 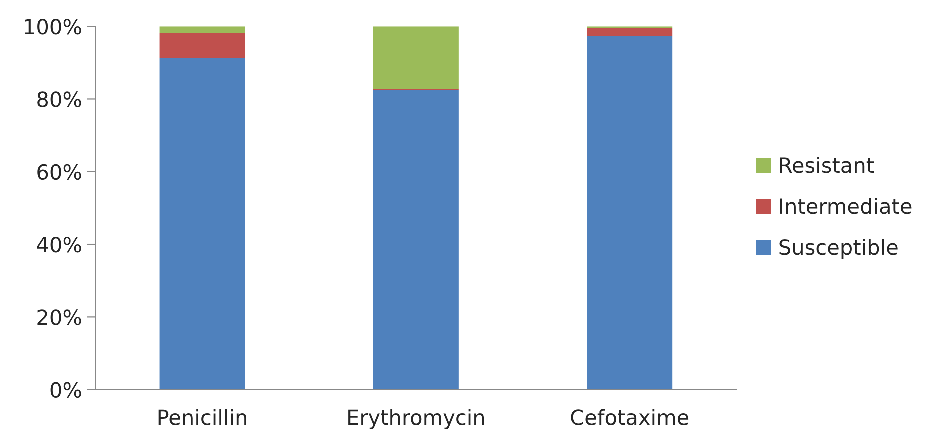 What do you see at coordinates (60, 172) in the screenshot?
I see `y-tick-label: 60%` at bounding box center [60, 172].